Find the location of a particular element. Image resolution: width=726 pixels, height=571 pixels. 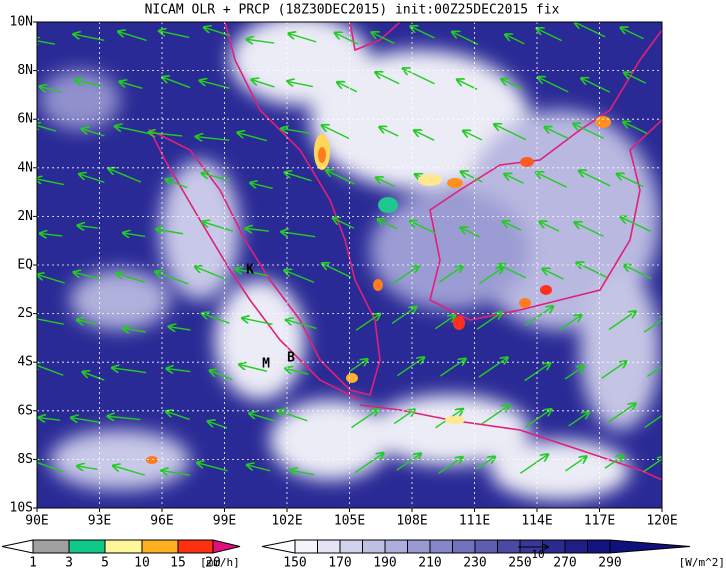

colorbar-label: 1 is located at coordinates (33, 563).